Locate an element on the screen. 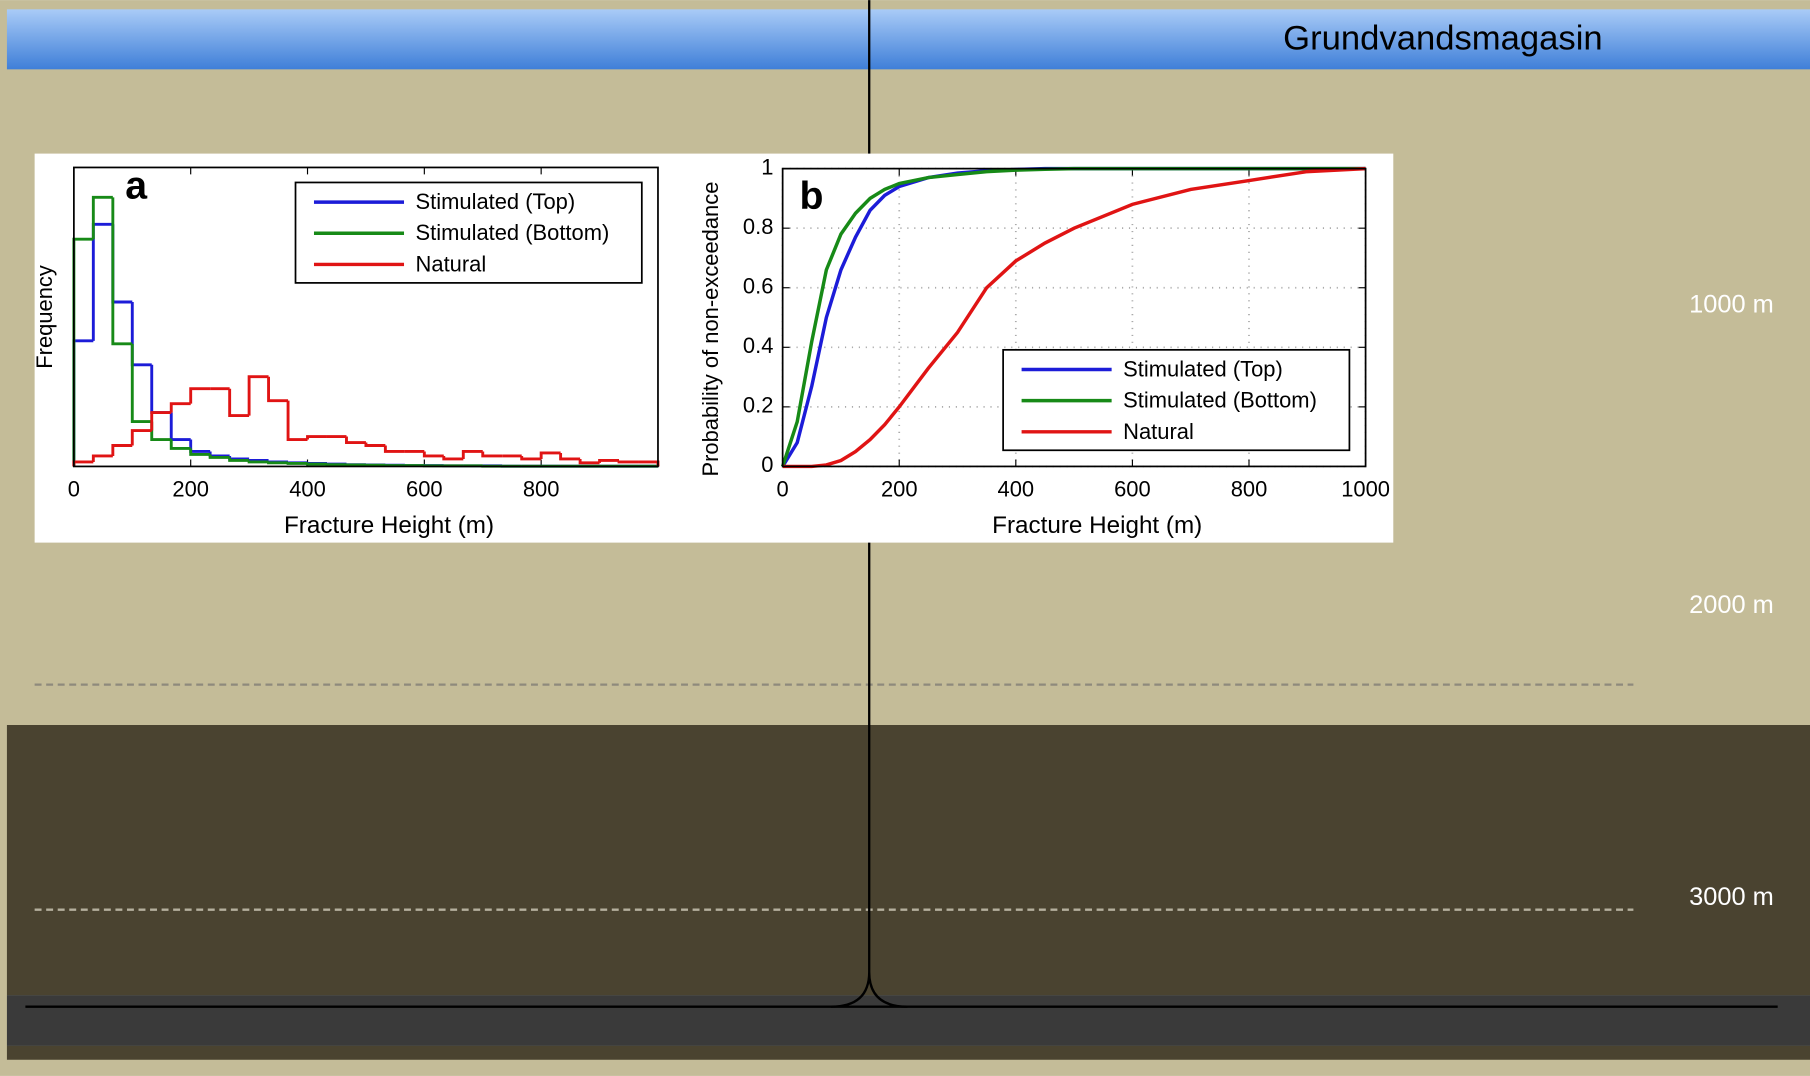 The image size is (1810, 1076). panel-label: b is located at coordinates (812, 196).